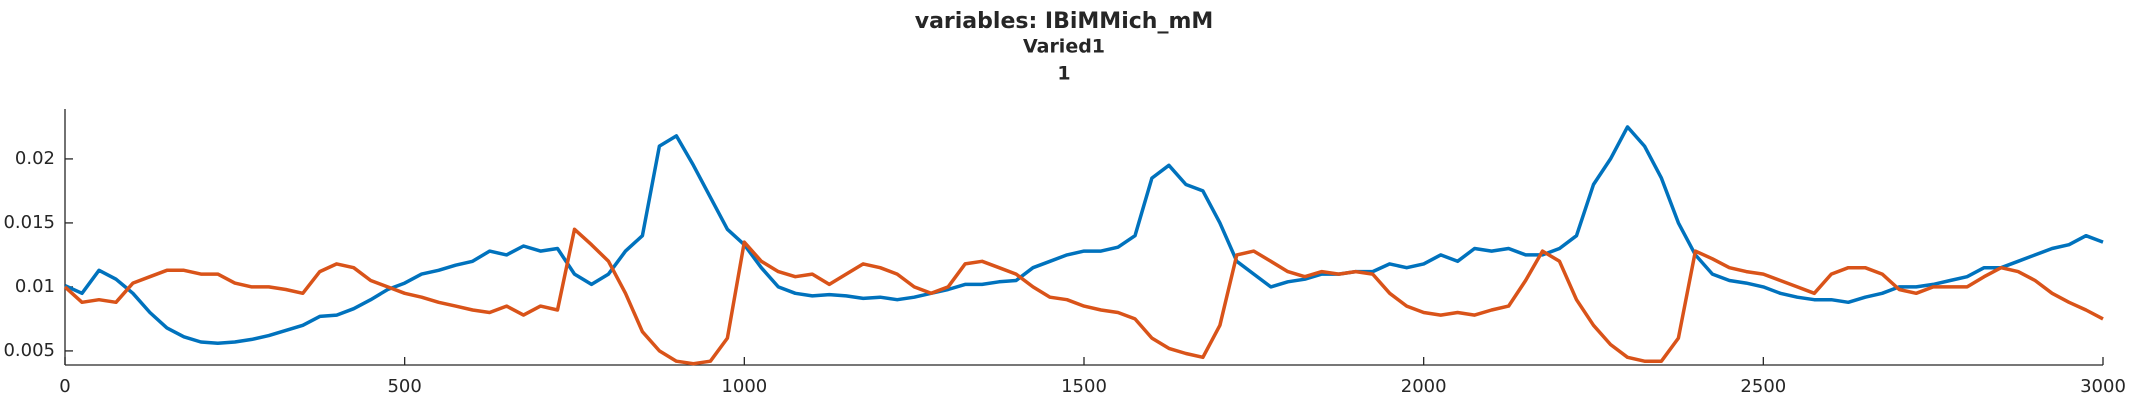  Describe the element at coordinates (1763, 386) in the screenshot. I see `x-tick-label: 2500` at that location.